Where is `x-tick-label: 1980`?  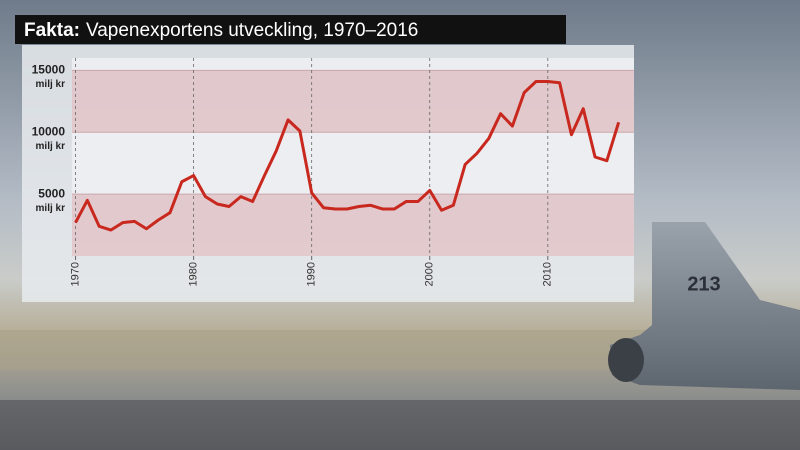 x-tick-label: 1980 is located at coordinates (194, 274).